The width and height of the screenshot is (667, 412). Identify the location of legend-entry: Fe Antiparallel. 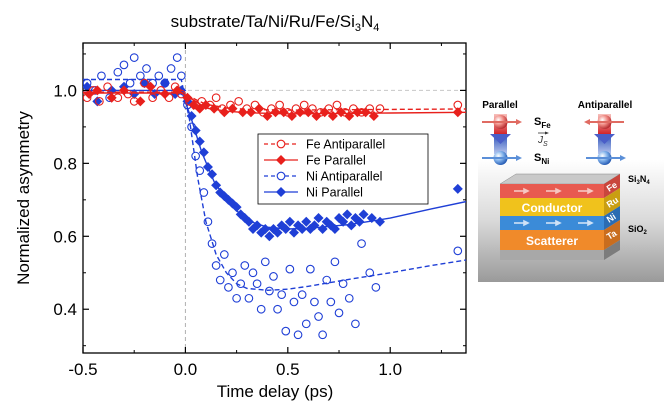
(324, 145).